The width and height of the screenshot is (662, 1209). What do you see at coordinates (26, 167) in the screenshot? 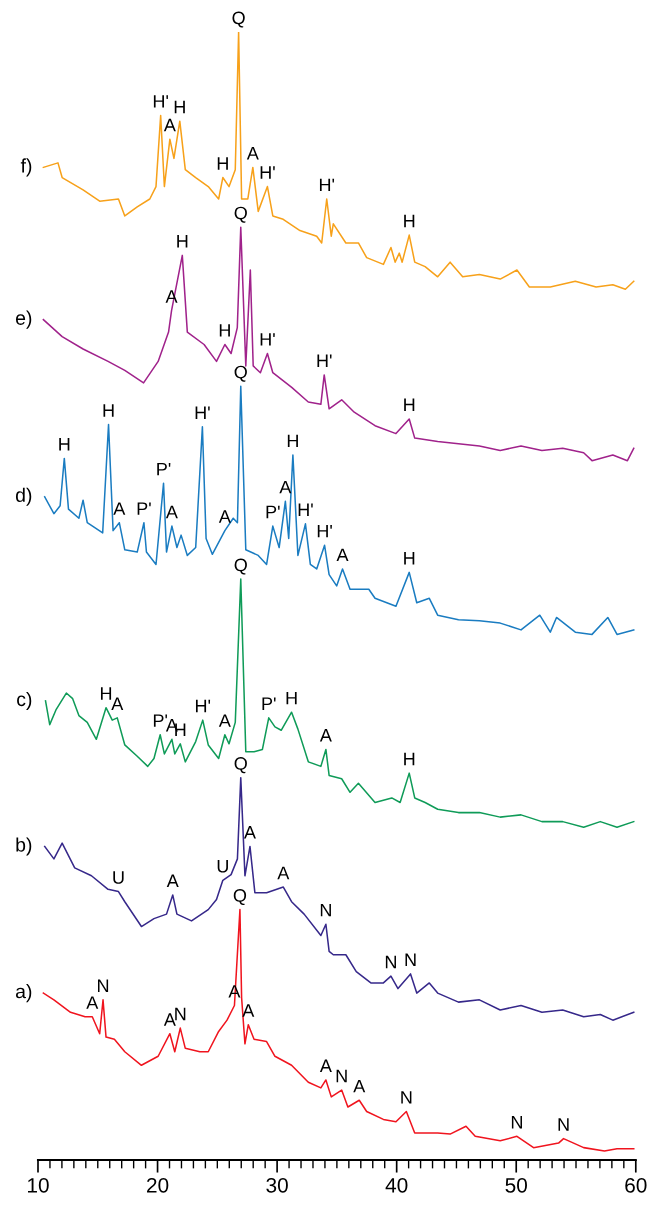
I see `series-label: f)` at bounding box center [26, 167].